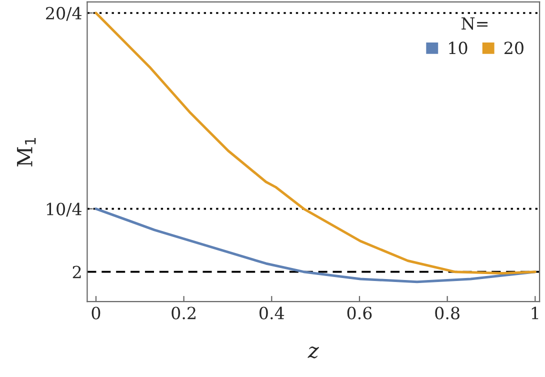 This screenshot has width=545, height=377. Describe the element at coordinates (26, 152) in the screenshot. I see `y-axis-title: M$_{1}$` at that location.